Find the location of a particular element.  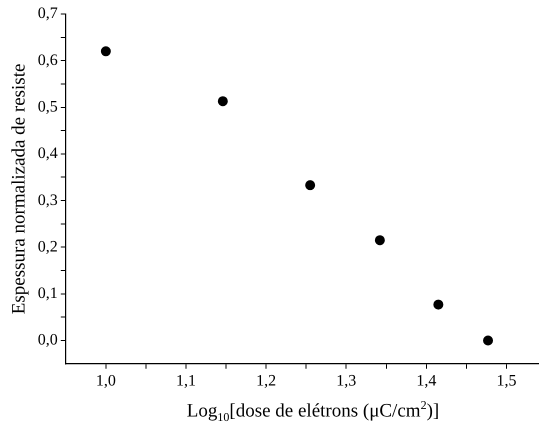

y-tick-label: 0,0 is located at coordinates (48, 340).